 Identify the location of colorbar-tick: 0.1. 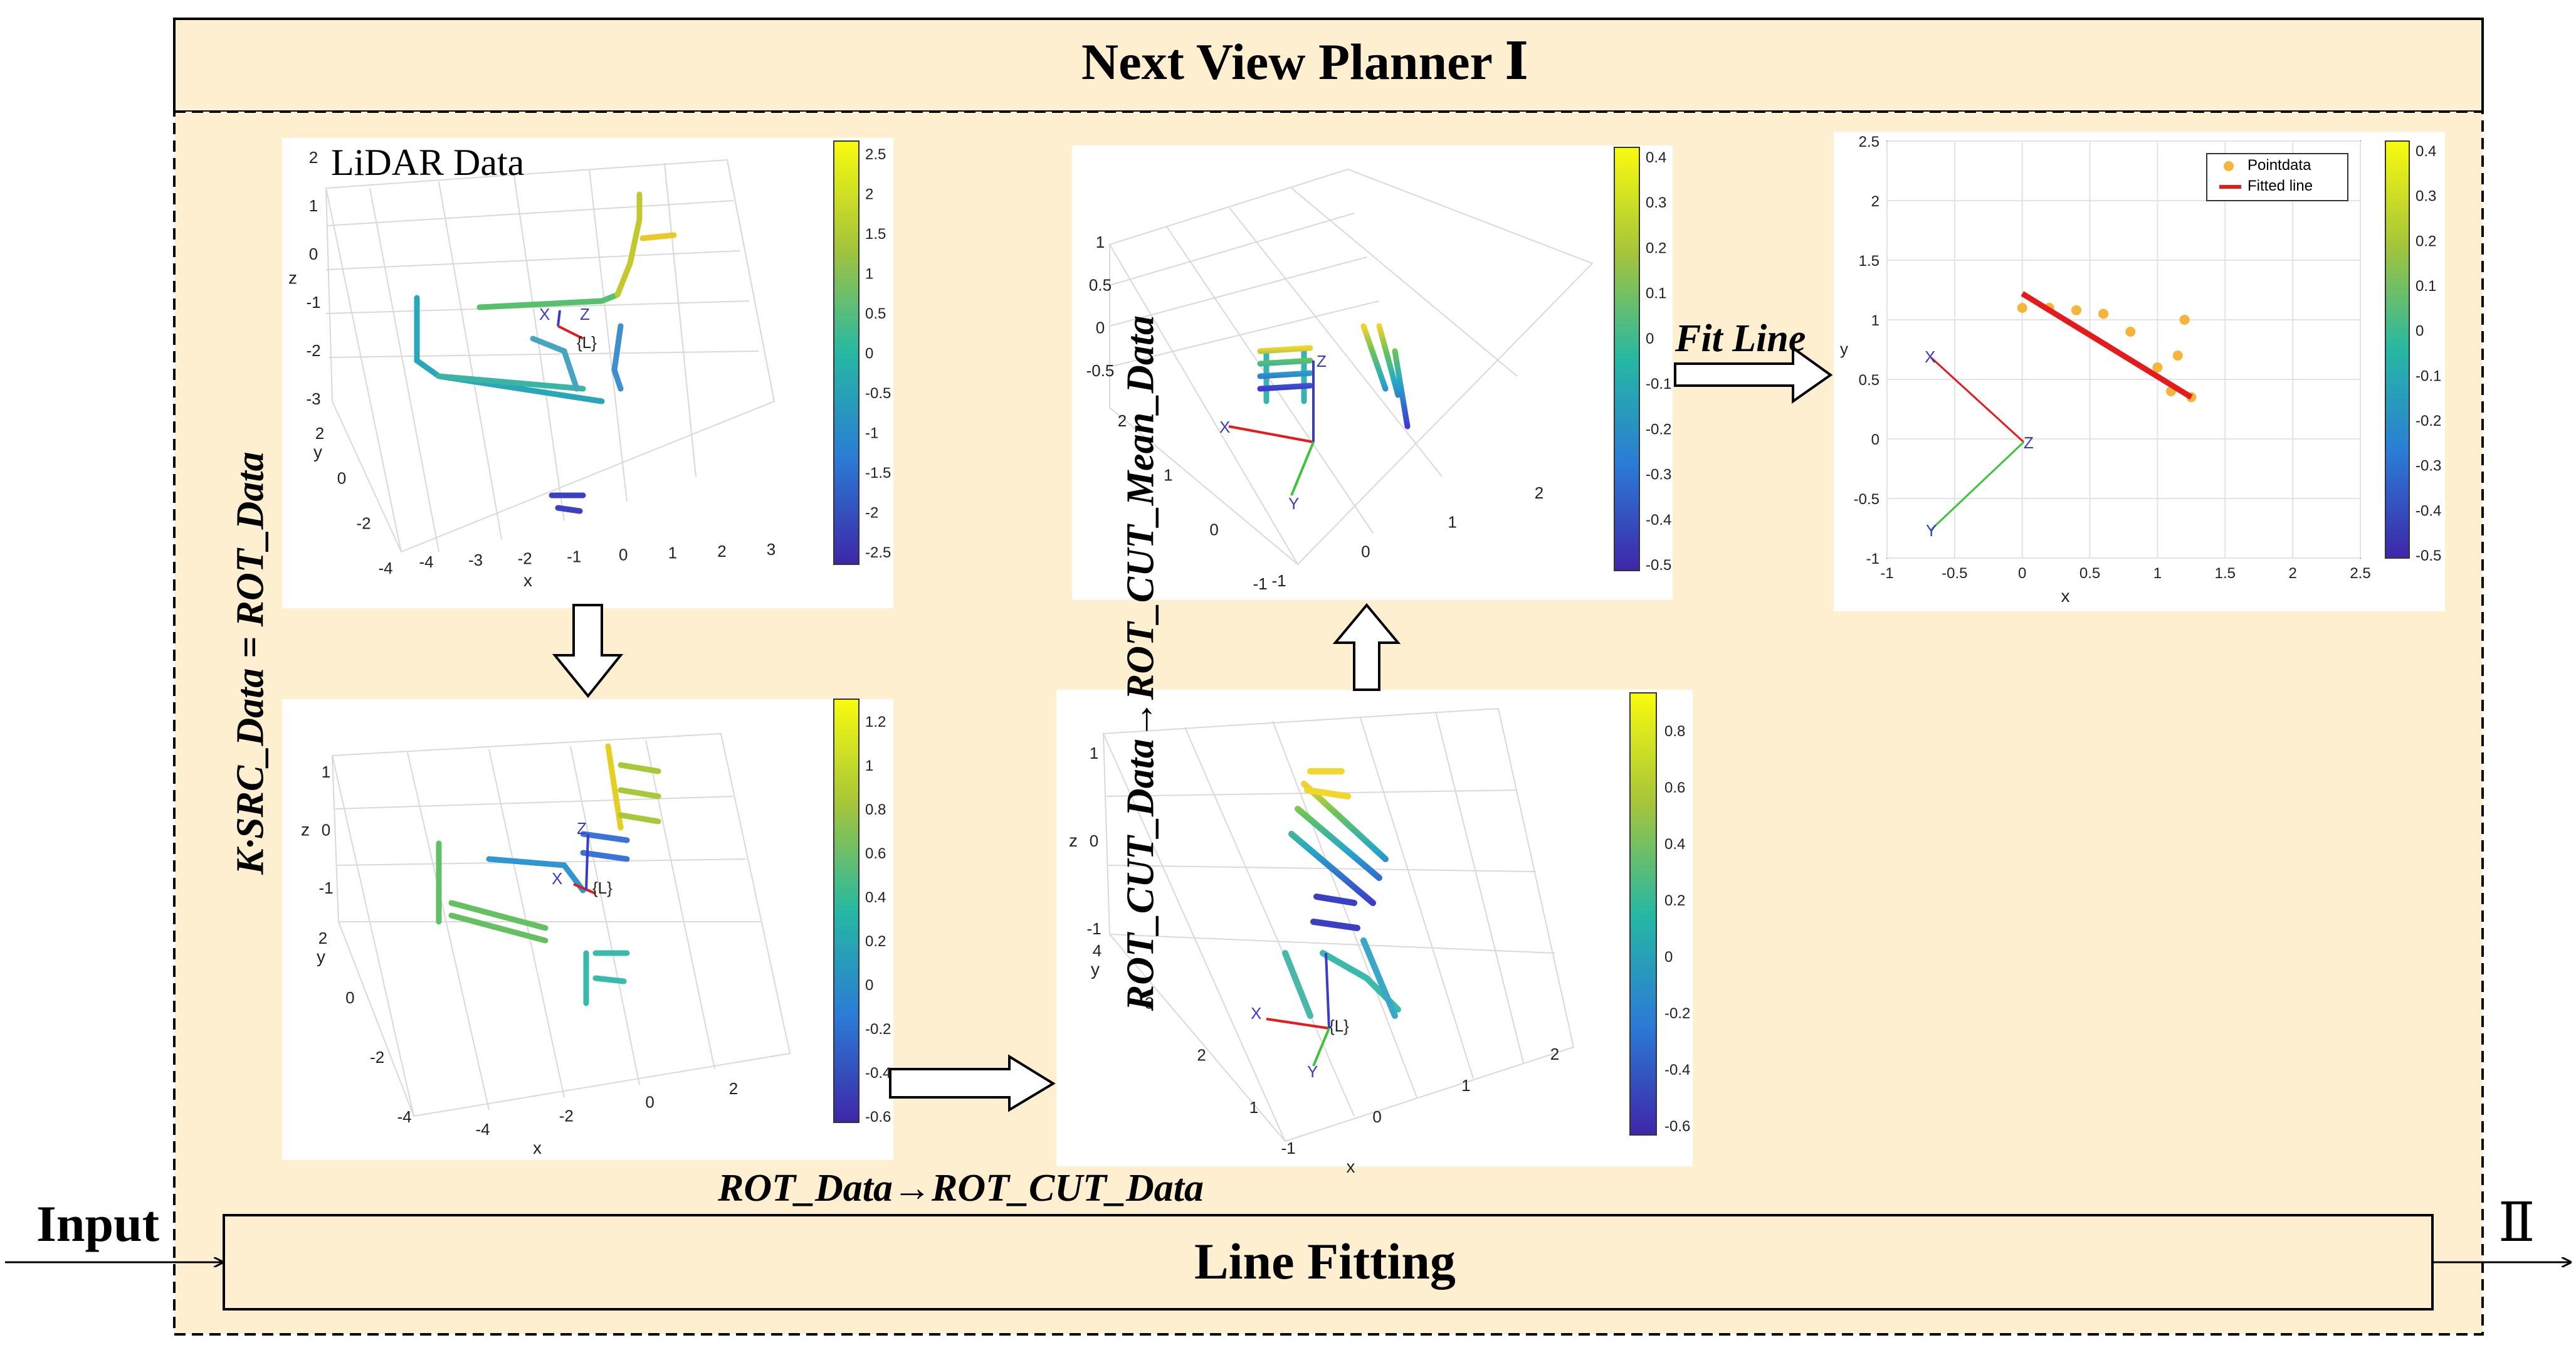
(1656, 293).